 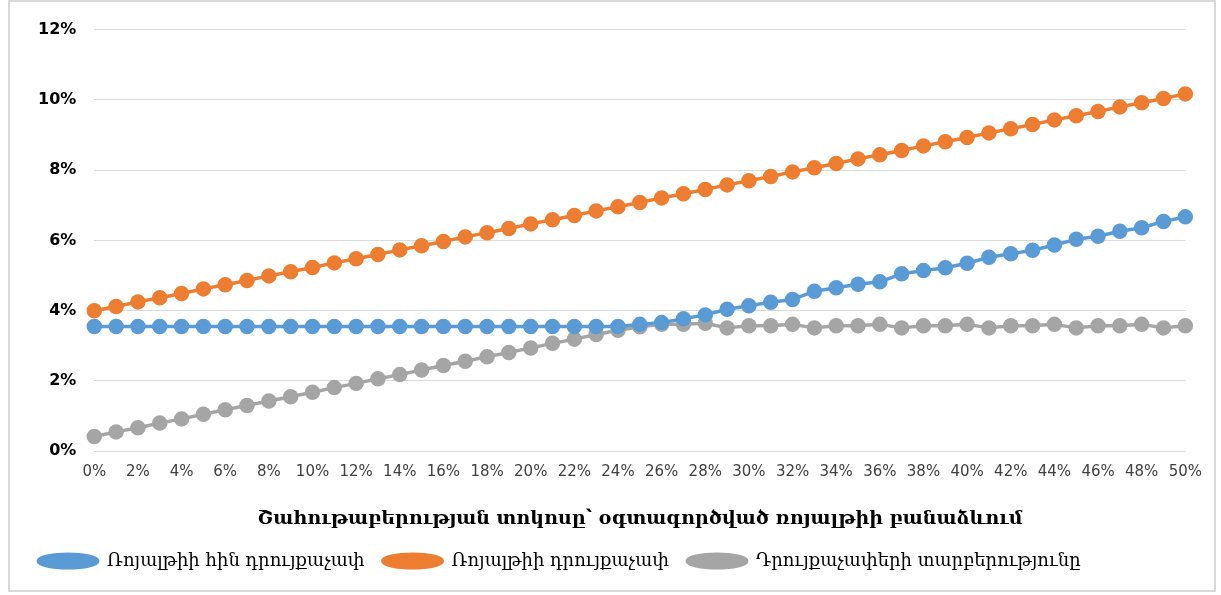 I want to click on x-tick-label: 4%, so click(x=181, y=471).